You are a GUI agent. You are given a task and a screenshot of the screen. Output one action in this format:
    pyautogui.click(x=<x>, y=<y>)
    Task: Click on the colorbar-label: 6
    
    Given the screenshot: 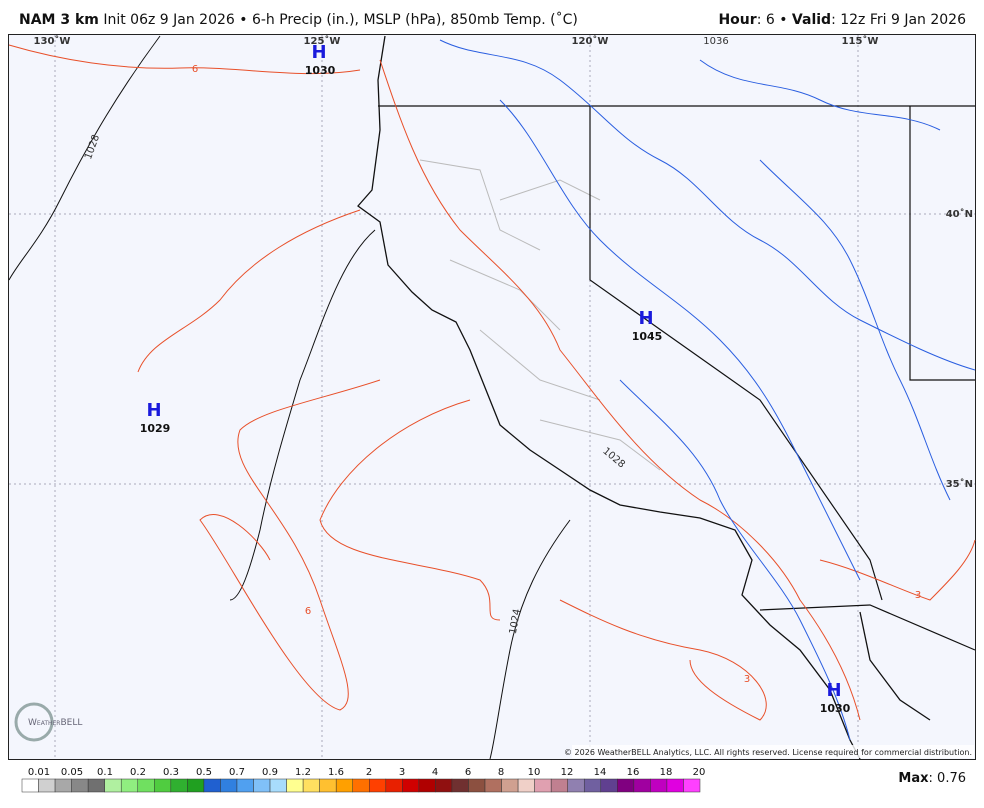 What is the action you would take?
    pyautogui.click(x=468, y=772)
    